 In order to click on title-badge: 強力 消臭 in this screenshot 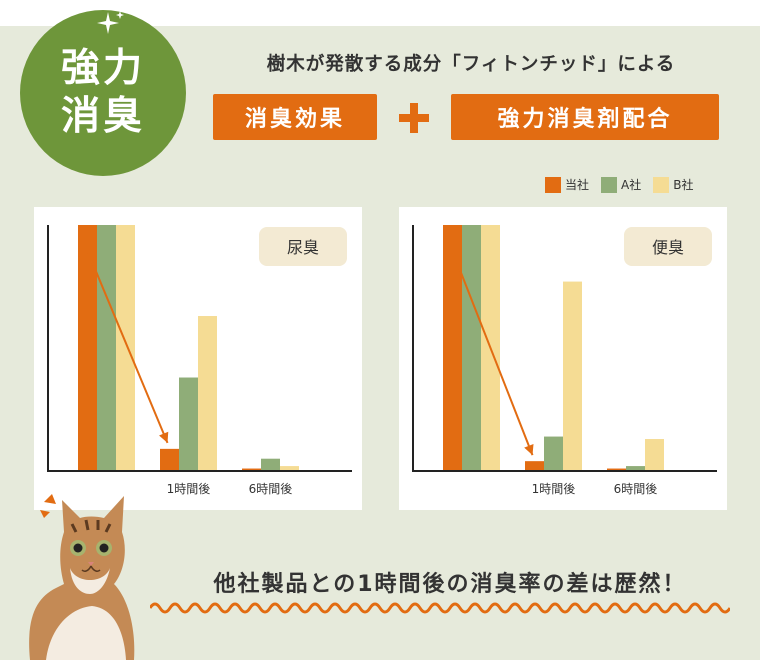, I will do `click(103, 93)`.